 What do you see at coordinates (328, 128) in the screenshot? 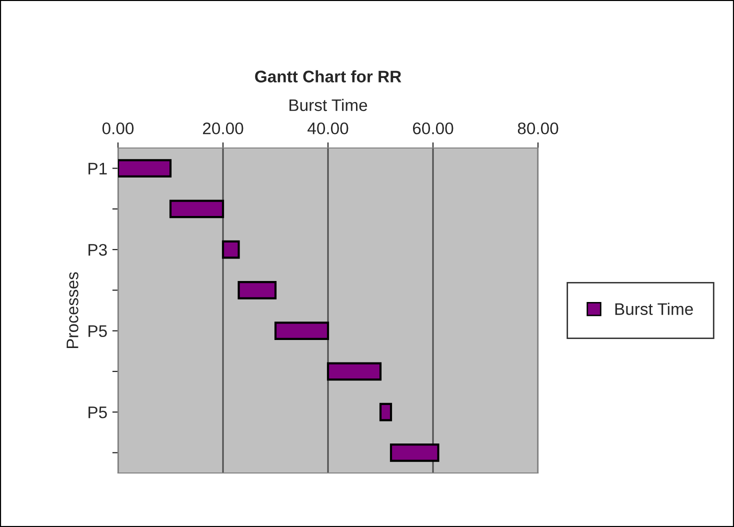
I see `x-tick-label: 40.00` at bounding box center [328, 128].